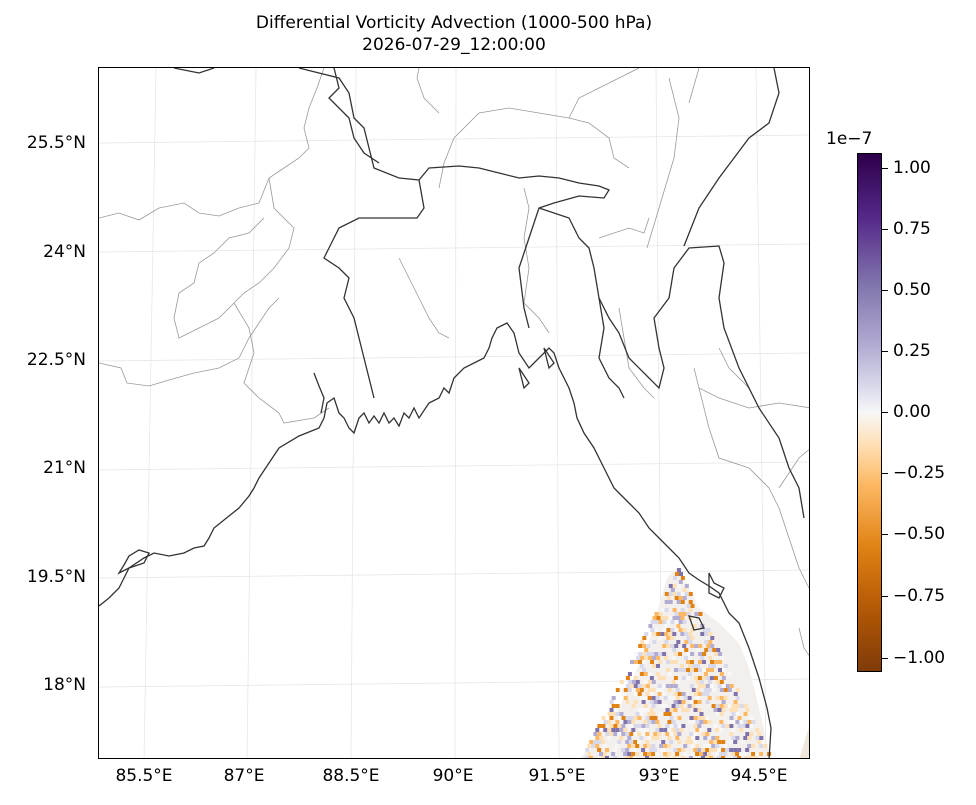 The image size is (976, 805). What do you see at coordinates (849, 139) in the screenshot?
I see `colorbar-exponent: 1e−7` at bounding box center [849, 139].